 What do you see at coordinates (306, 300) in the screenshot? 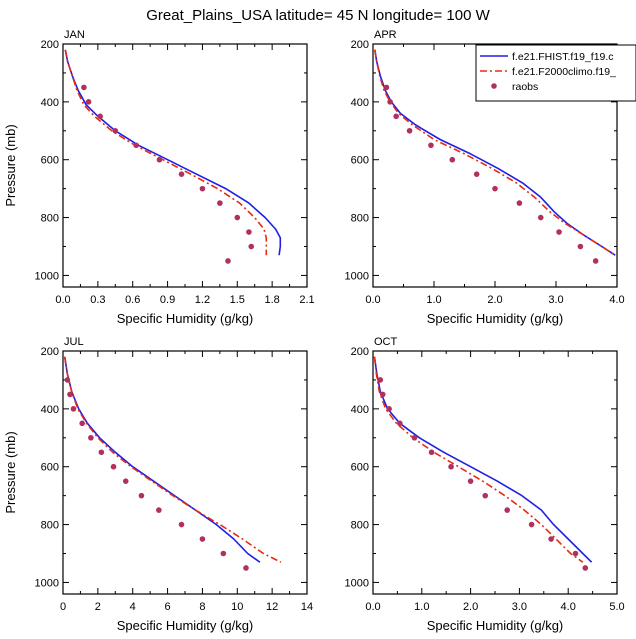
I see `x-tick-label: 2.1` at bounding box center [306, 300].